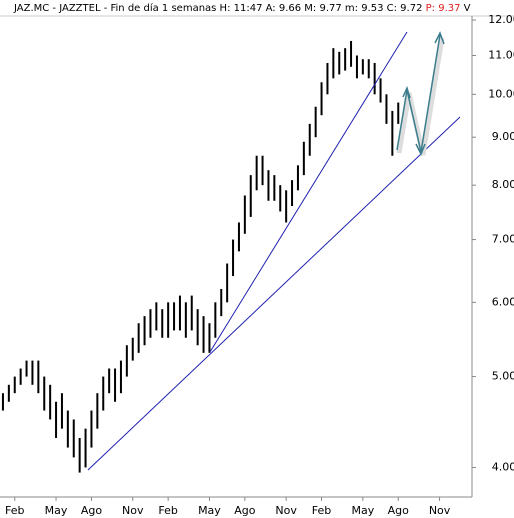 The image size is (514, 518). What do you see at coordinates (443, 8) in the screenshot?
I see `title-highlight: P: 9.37` at bounding box center [443, 8].